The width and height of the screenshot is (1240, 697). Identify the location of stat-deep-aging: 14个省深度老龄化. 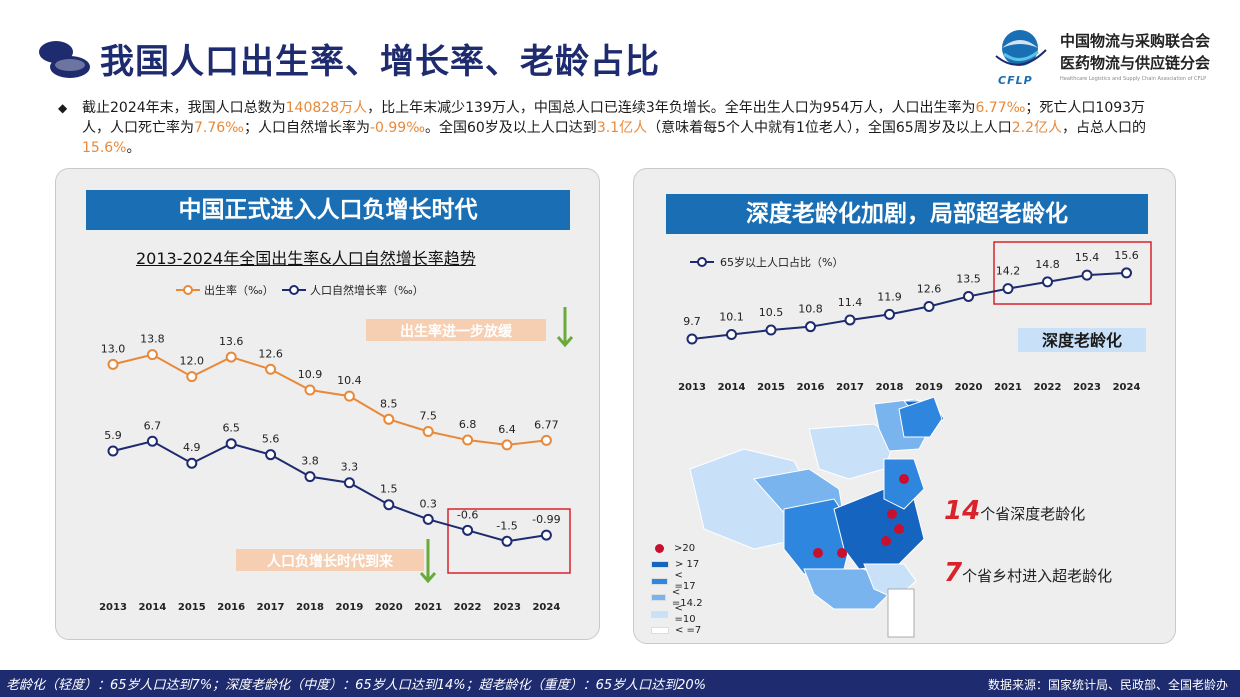
(1014, 511).